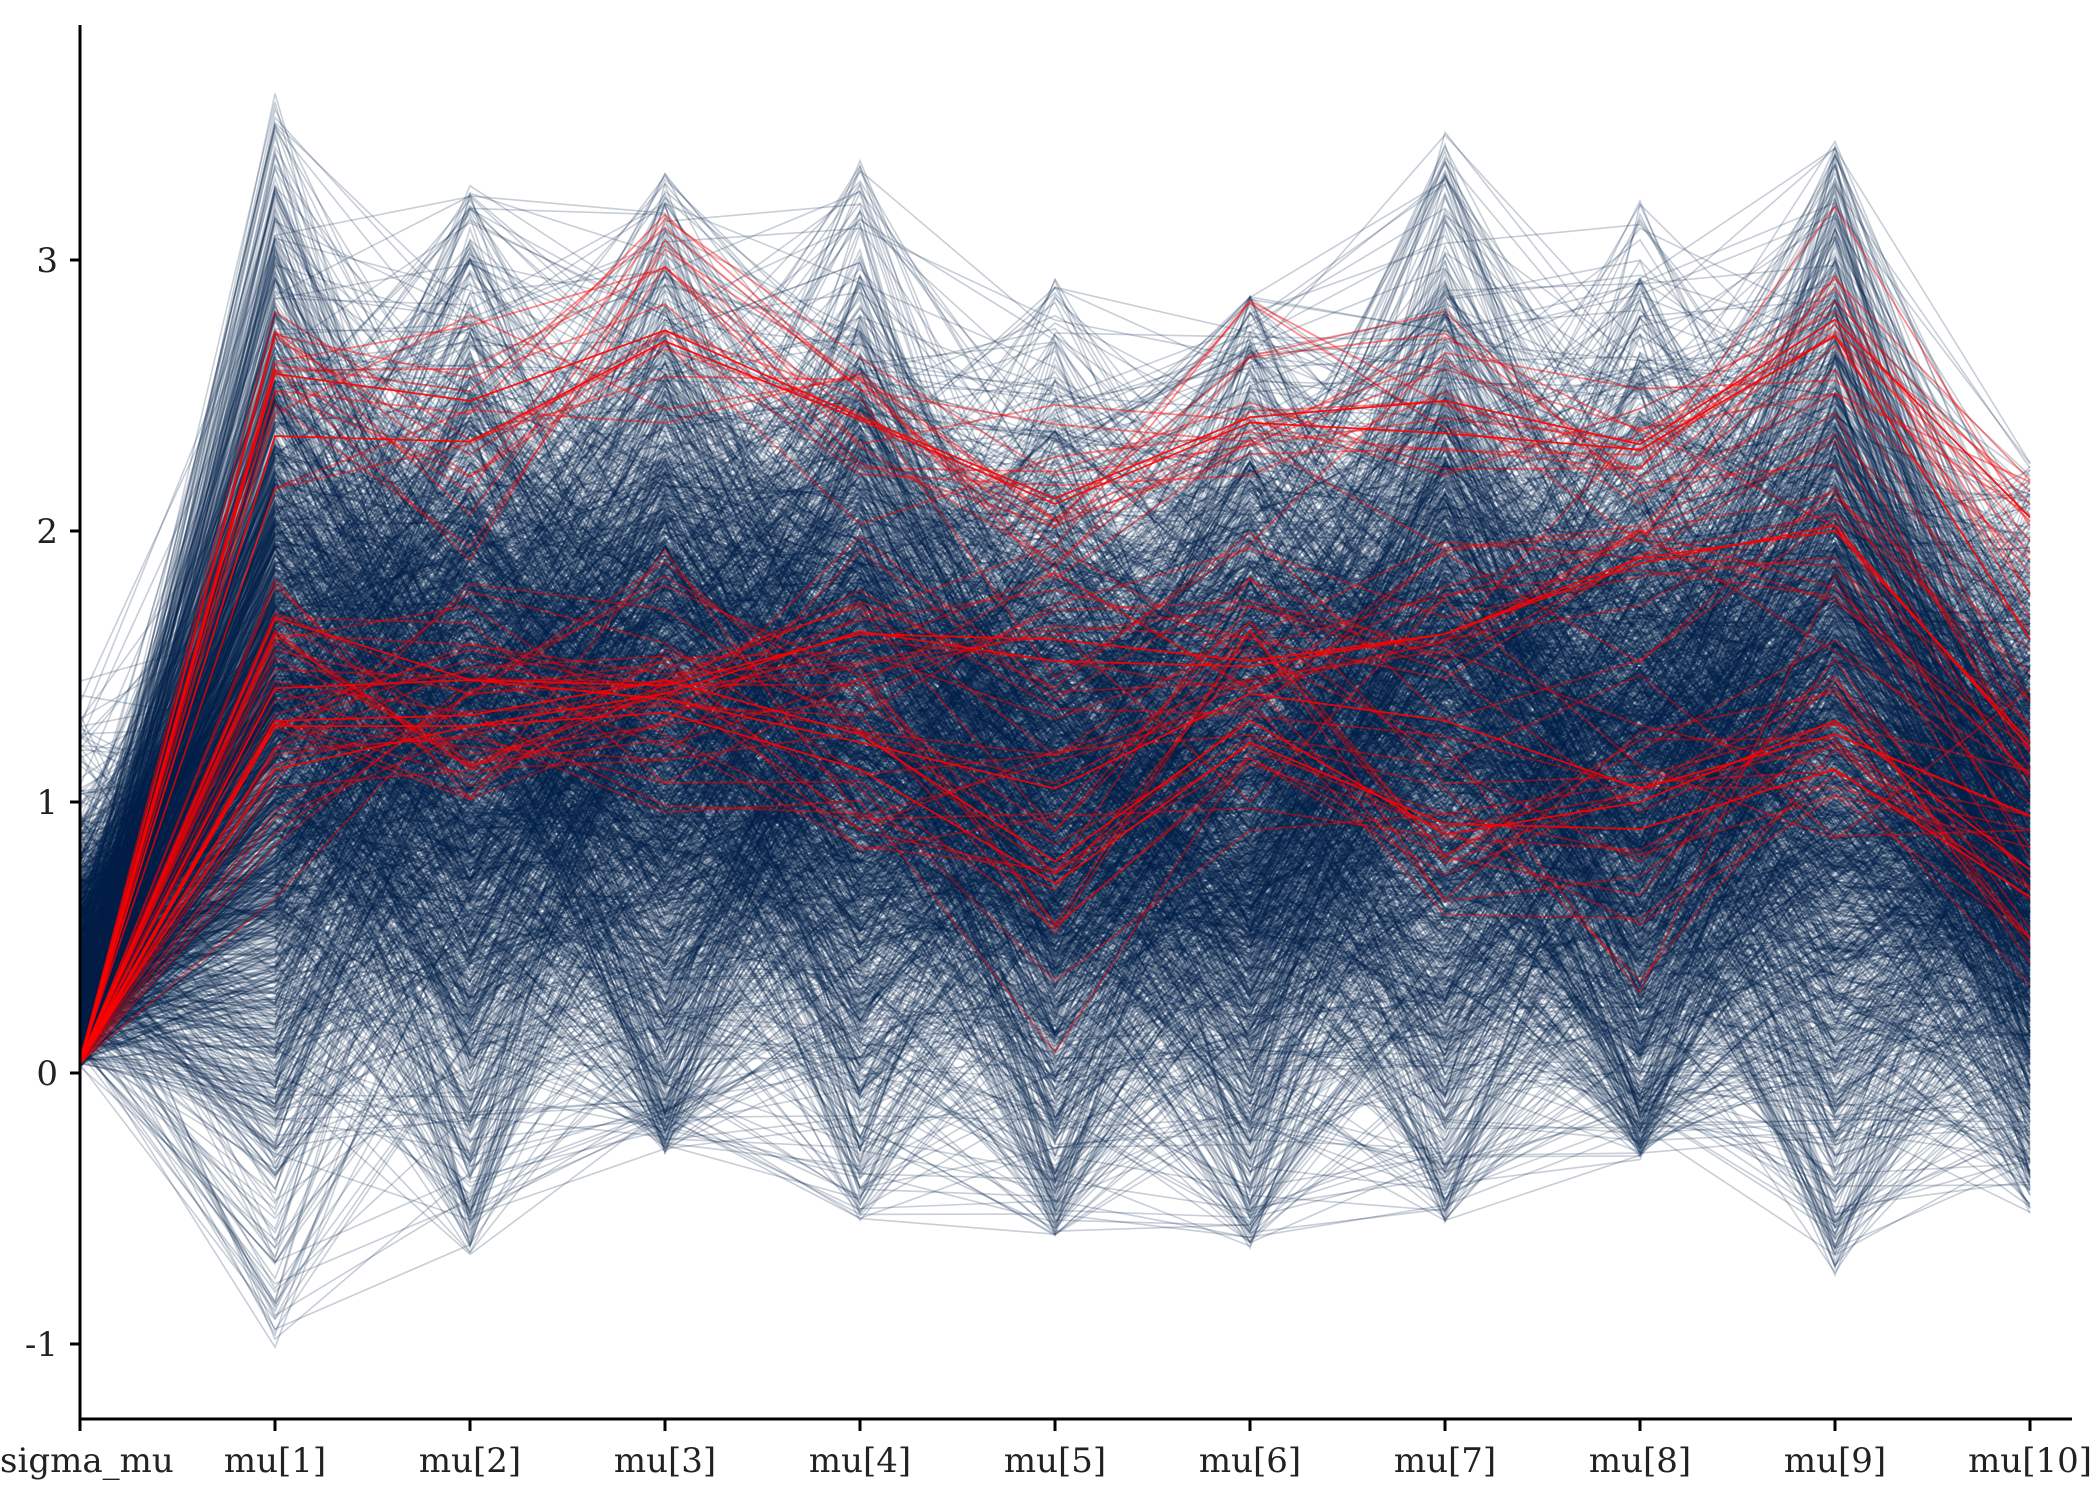 The width and height of the screenshot is (2100, 1500). What do you see at coordinates (41, 1345) in the screenshot?
I see `y-tick-label: -1` at bounding box center [41, 1345].